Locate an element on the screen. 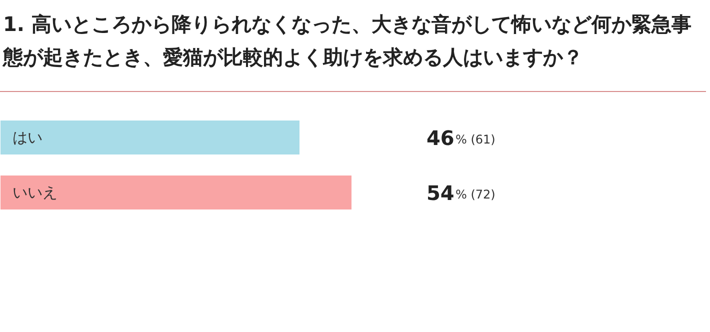 The image size is (710, 332). y-tick-label: はい is located at coordinates (27, 137).